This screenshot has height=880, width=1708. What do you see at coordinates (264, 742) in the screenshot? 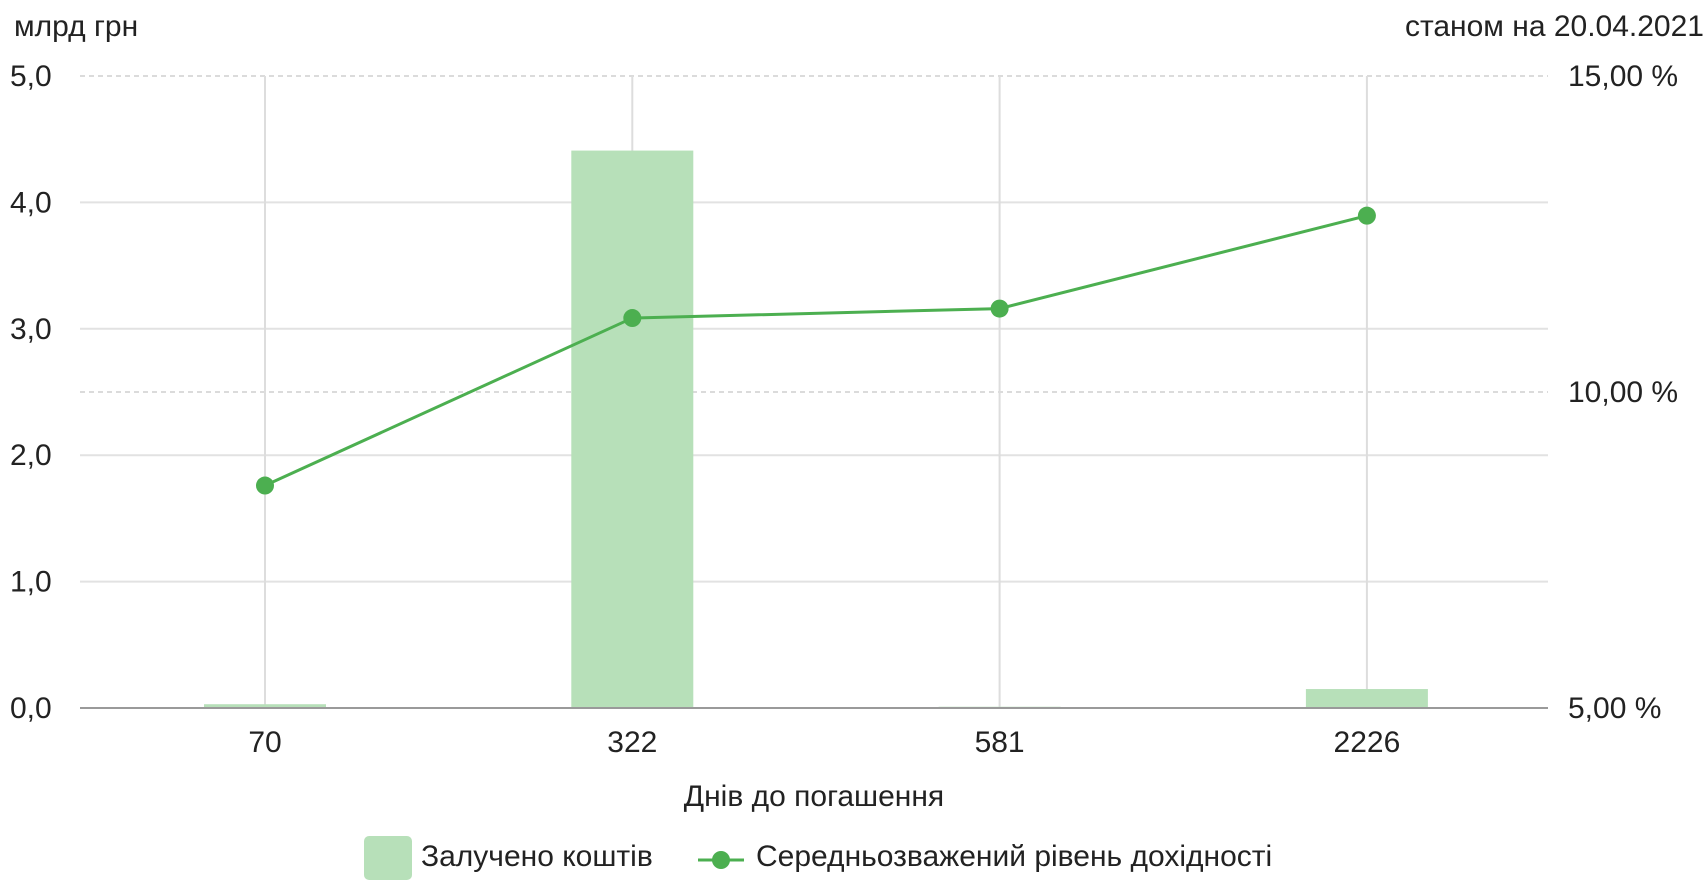
I see `x-tick-label: 70` at bounding box center [264, 742].